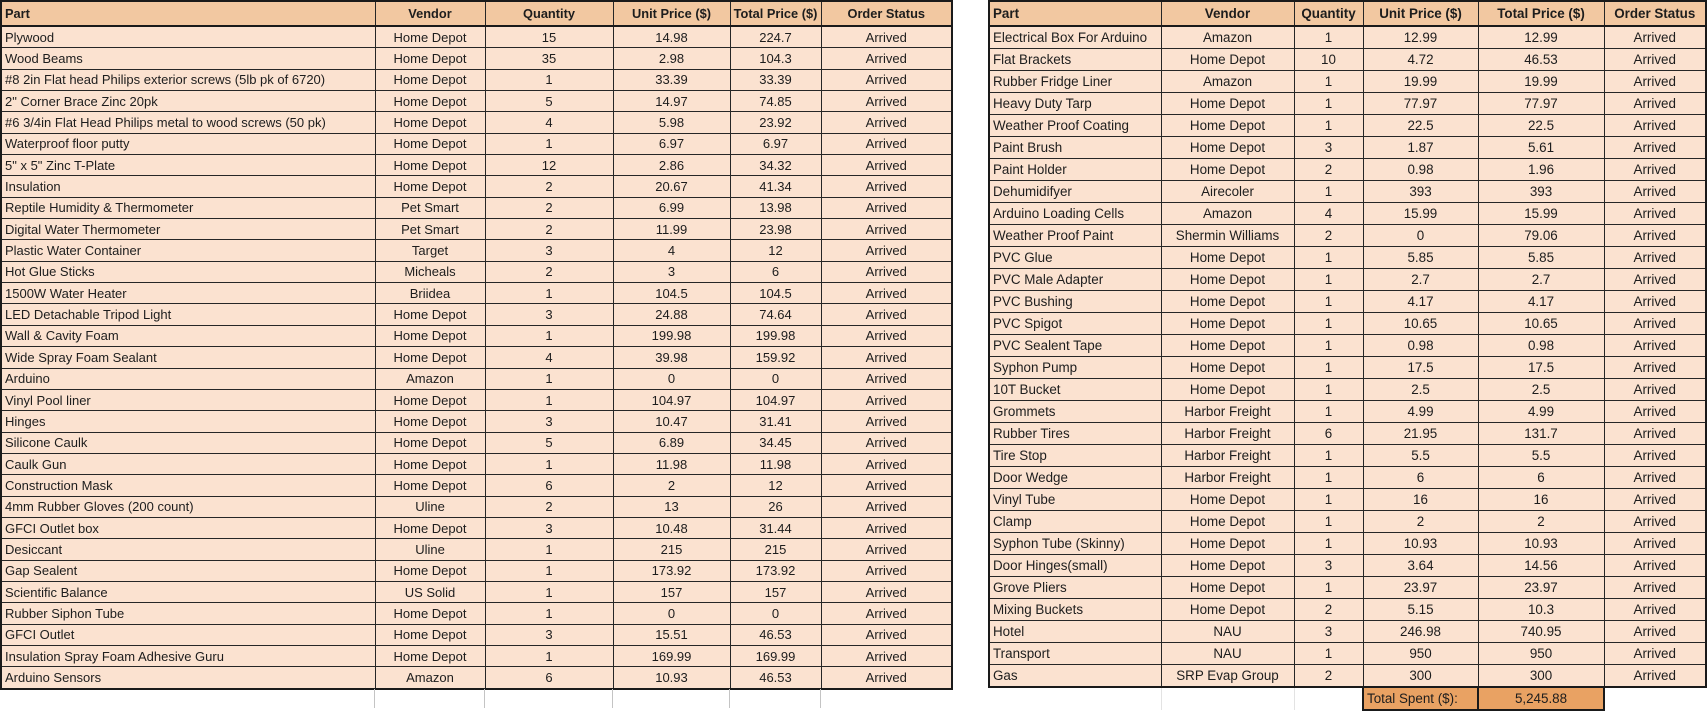 The height and width of the screenshot is (716, 1708). What do you see at coordinates (775, 122) in the screenshot?
I see `cell-total-price: 23.92` at bounding box center [775, 122].